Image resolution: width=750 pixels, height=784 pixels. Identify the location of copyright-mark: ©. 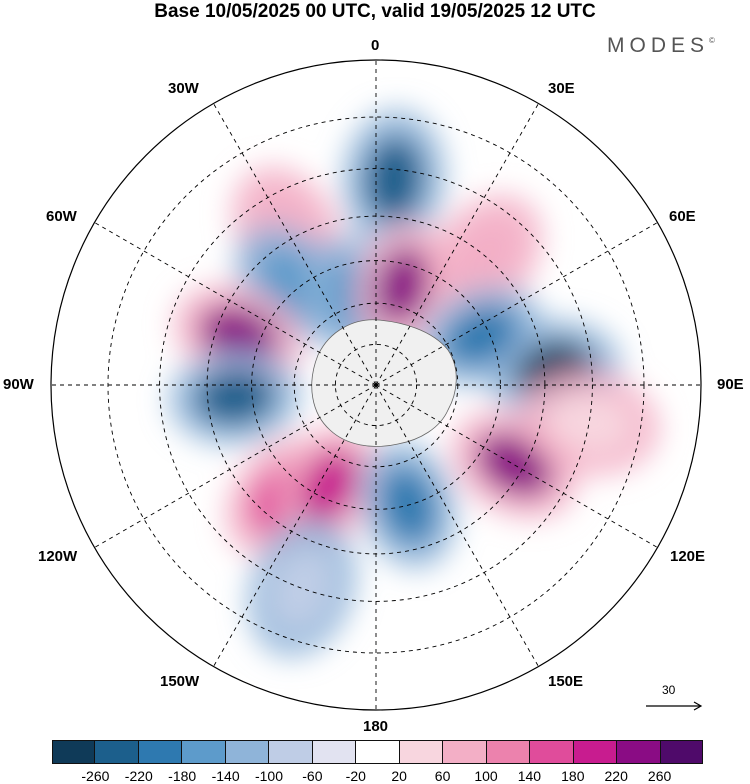
(712, 40).